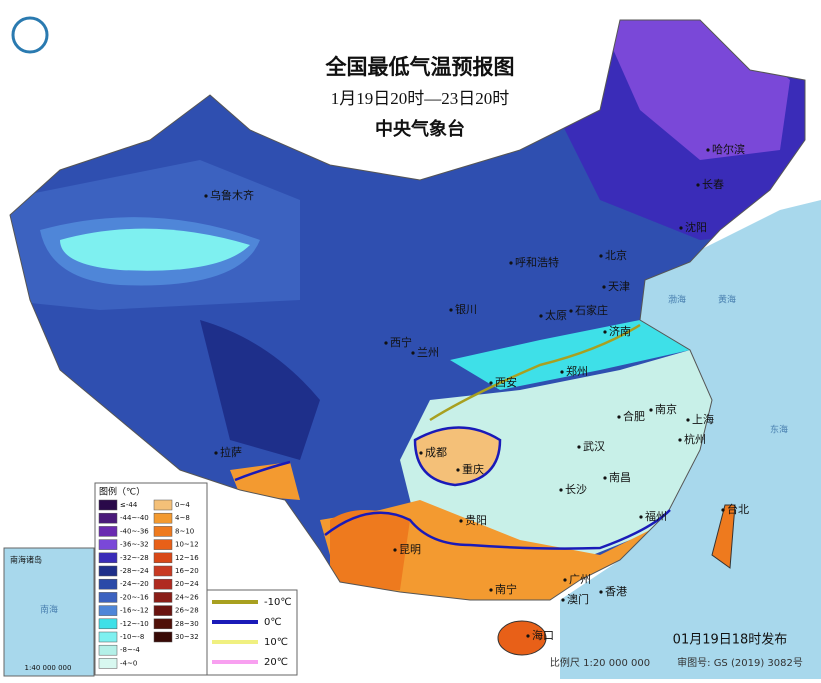  What do you see at coordinates (576, 489) in the screenshot?
I see `city-label: 长沙` at bounding box center [576, 489].